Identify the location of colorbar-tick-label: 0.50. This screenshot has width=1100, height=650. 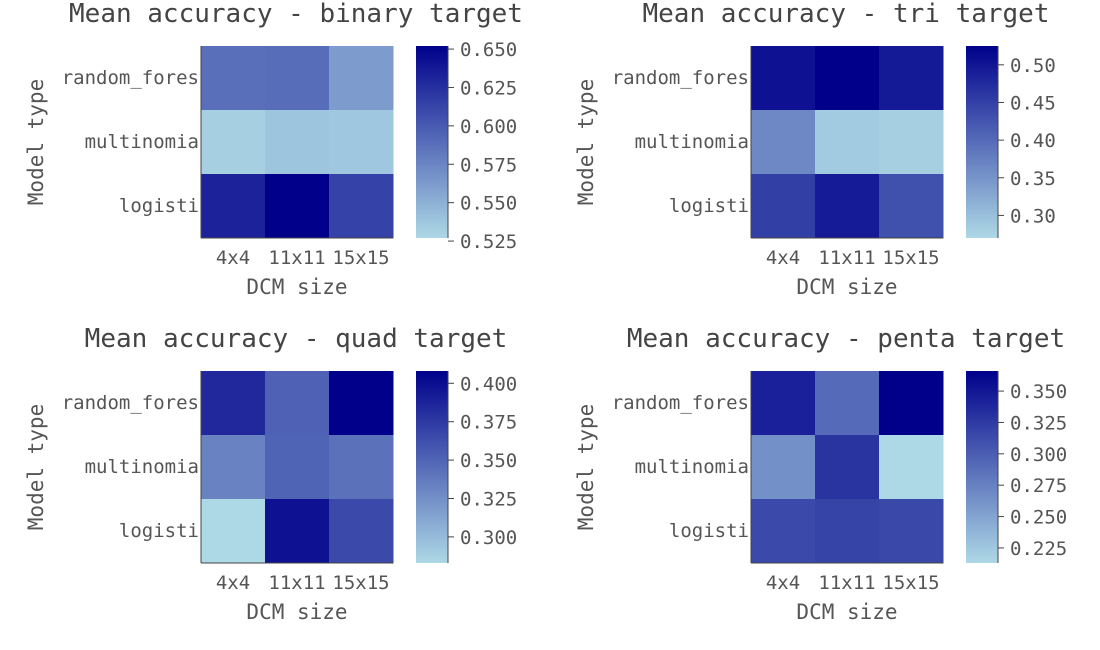
(1033, 66).